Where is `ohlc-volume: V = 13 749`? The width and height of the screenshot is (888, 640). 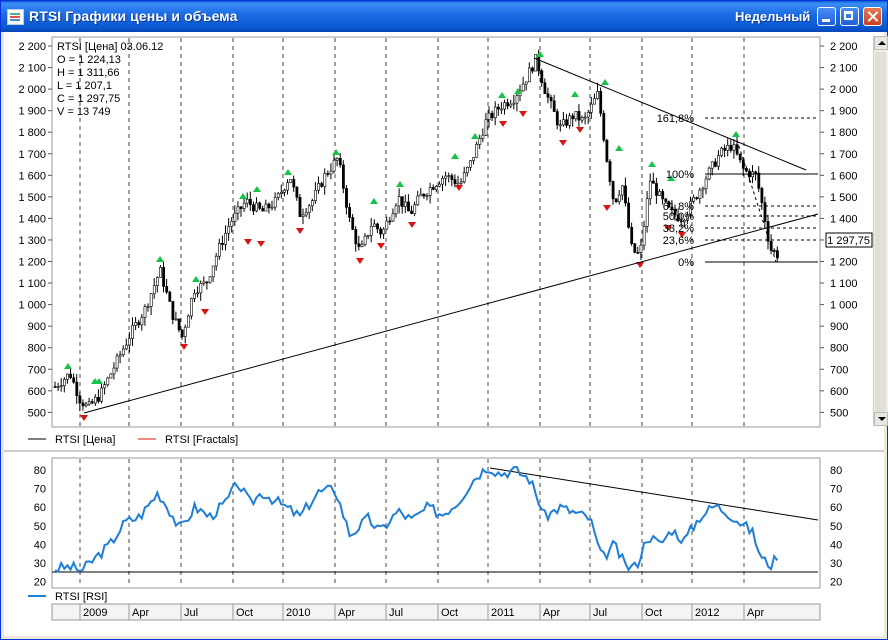
ohlc-volume: V = 13 749 is located at coordinates (84, 112).